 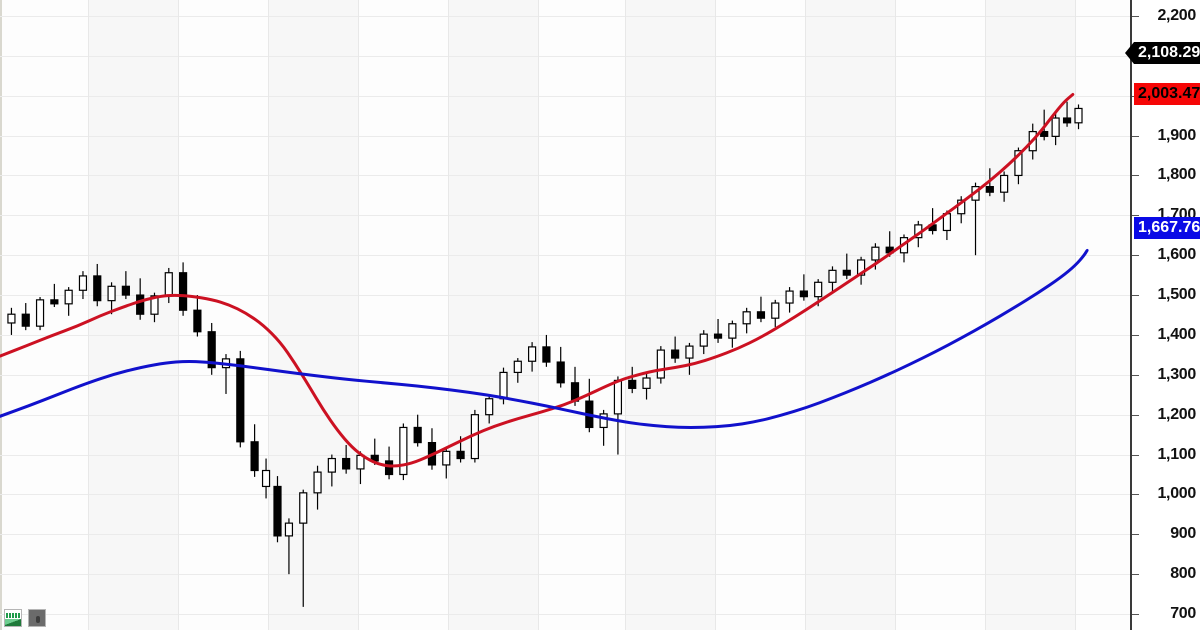 I want to click on axis-price-label: 2,200, so click(x=1176, y=15).